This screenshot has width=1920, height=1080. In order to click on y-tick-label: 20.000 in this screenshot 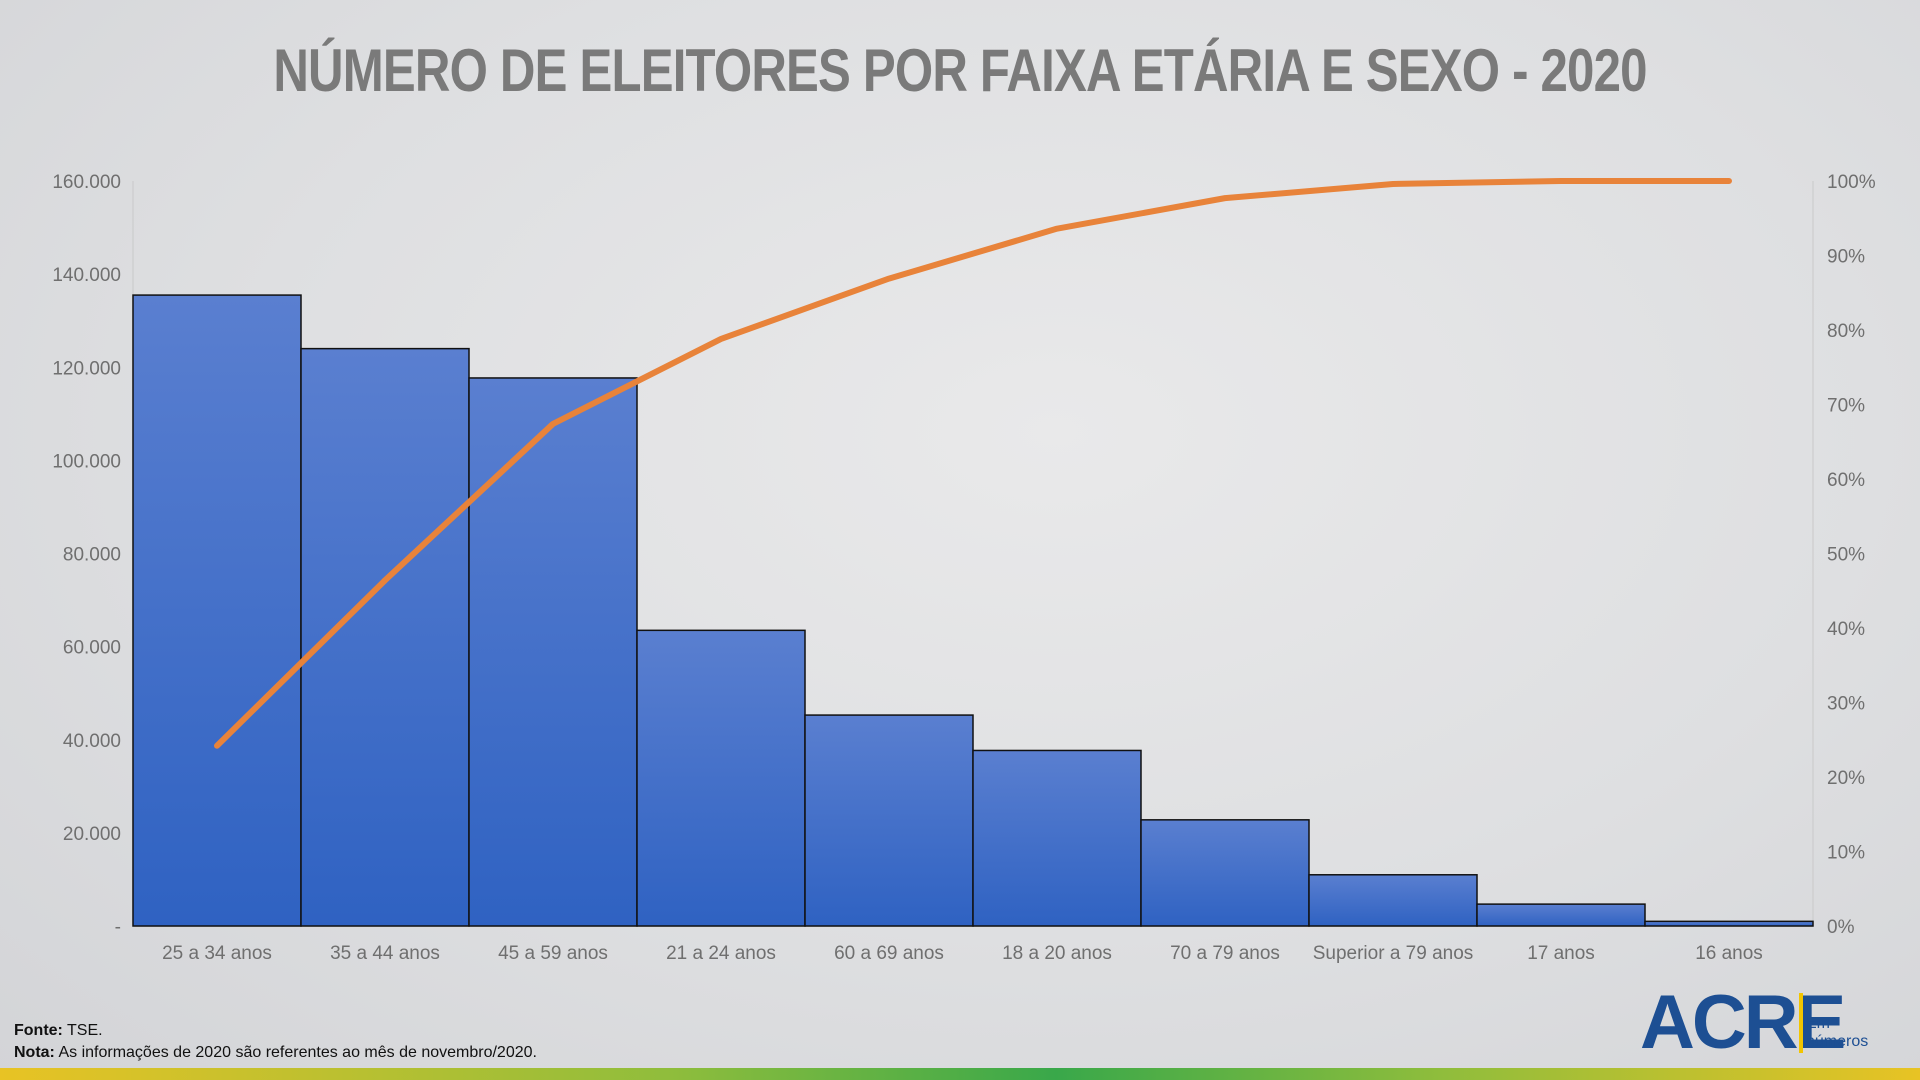, I will do `click(92, 834)`.